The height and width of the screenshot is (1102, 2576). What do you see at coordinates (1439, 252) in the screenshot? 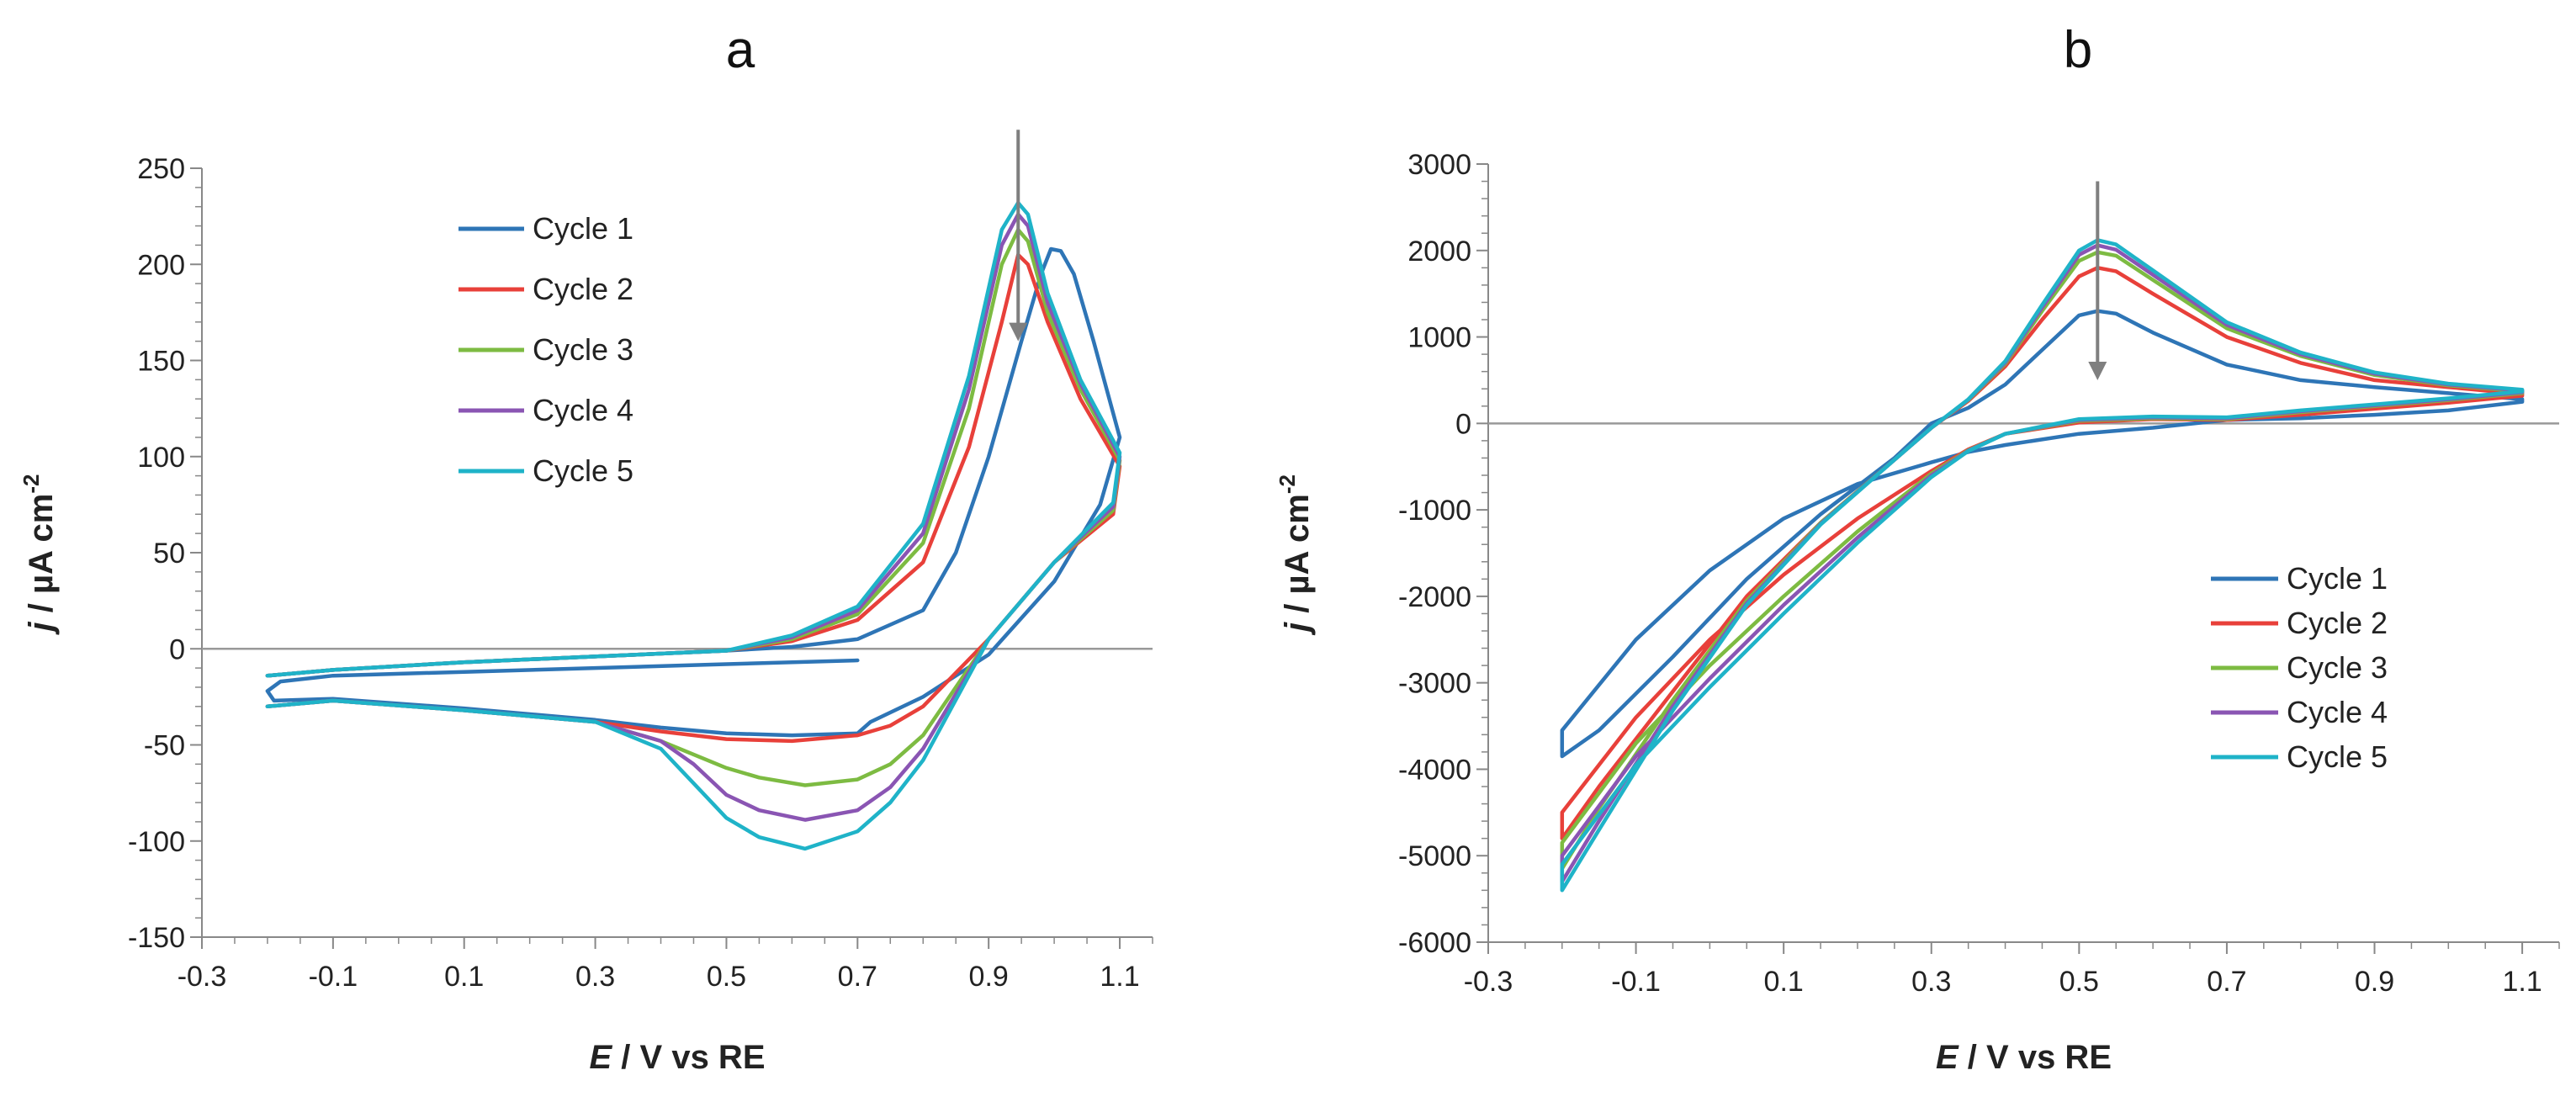
I see `chart-b-y-tick-label: 2000` at bounding box center [1439, 252].